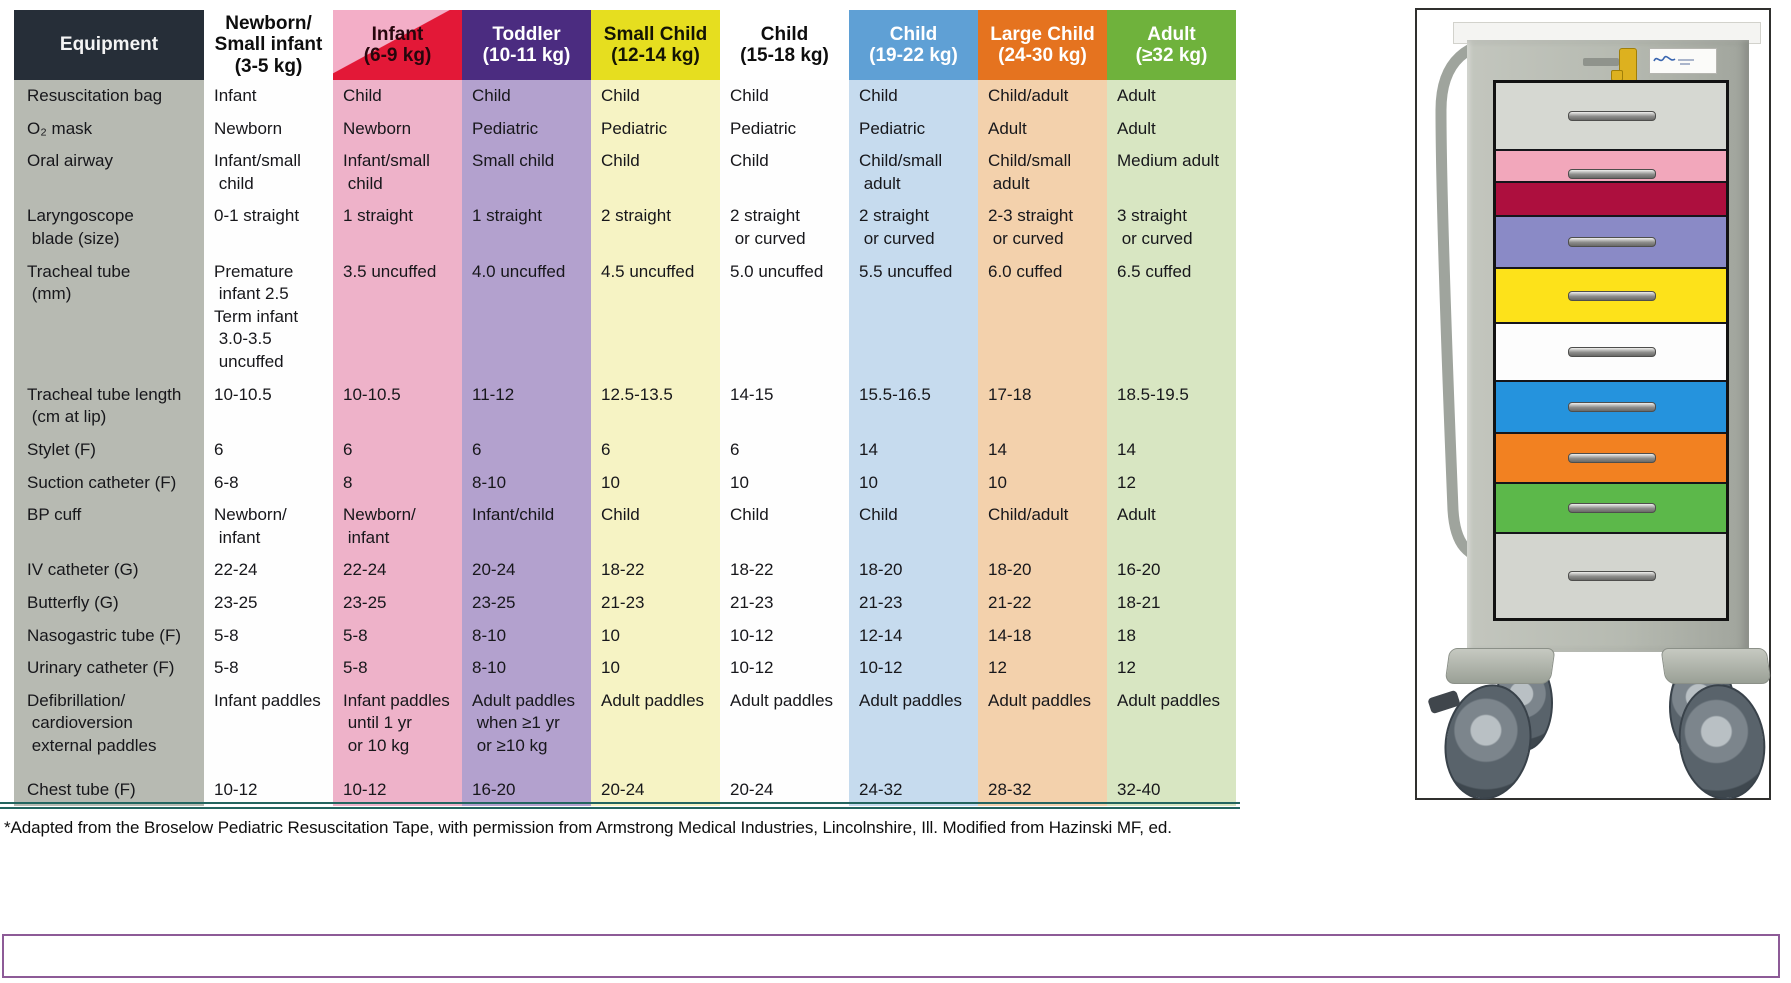  What do you see at coordinates (784, 406) in the screenshot?
I see `equipment-cell: 14-15` at bounding box center [784, 406].